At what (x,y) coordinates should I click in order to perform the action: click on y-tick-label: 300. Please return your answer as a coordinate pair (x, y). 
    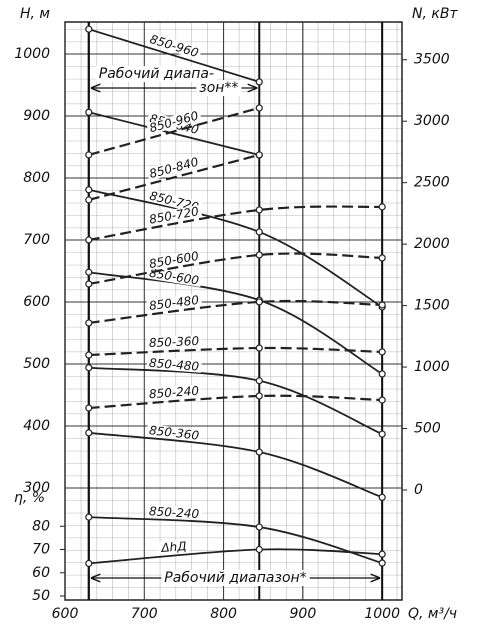
    Looking at the image, I should click on (36, 488).